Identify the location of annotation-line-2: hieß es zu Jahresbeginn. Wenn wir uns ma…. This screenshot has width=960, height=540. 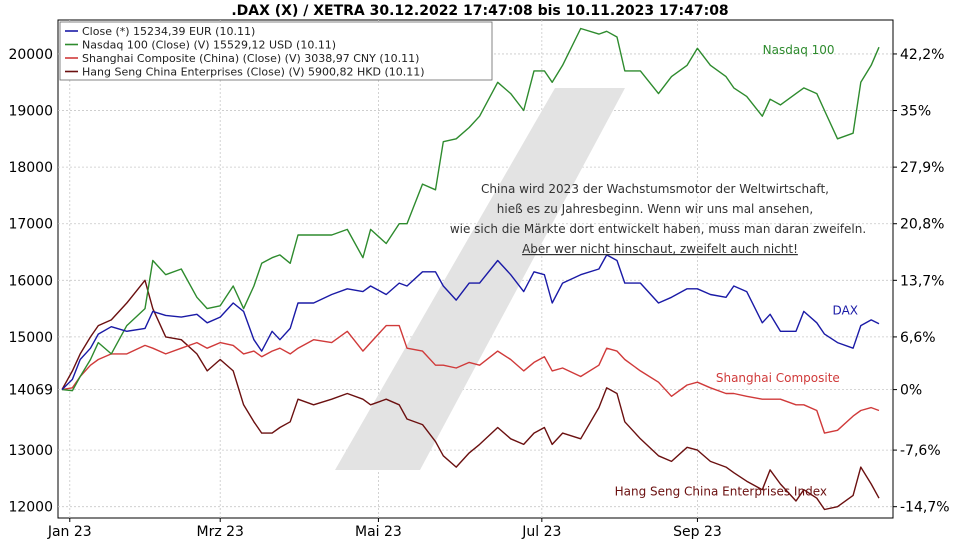
(655, 209).